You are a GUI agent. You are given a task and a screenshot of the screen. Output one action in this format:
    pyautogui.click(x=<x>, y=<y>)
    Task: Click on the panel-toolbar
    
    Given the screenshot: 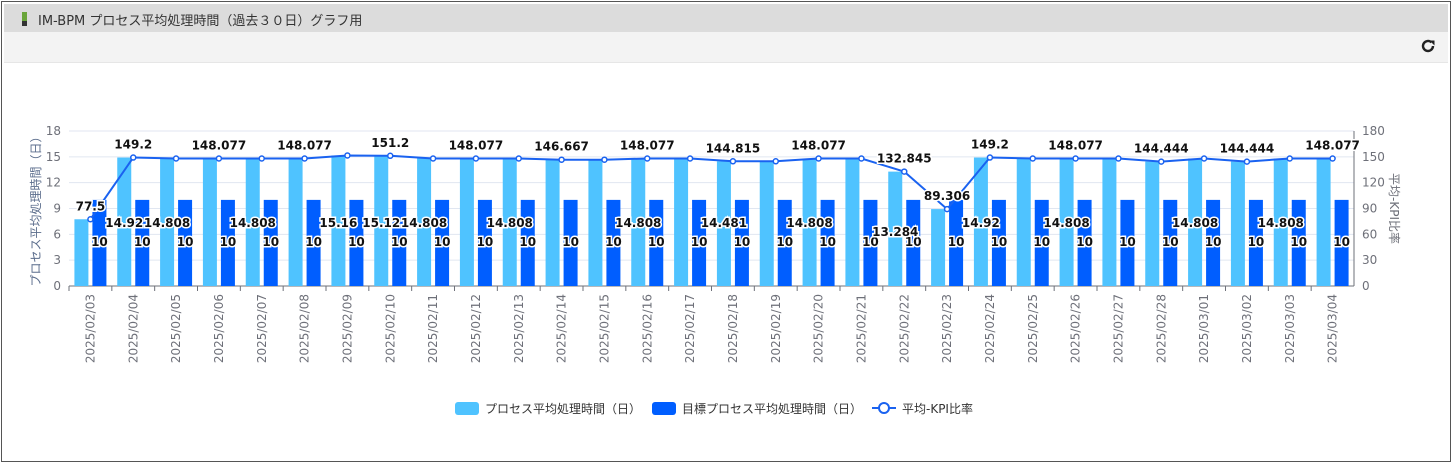 What is the action you would take?
    pyautogui.click(x=726, y=47)
    